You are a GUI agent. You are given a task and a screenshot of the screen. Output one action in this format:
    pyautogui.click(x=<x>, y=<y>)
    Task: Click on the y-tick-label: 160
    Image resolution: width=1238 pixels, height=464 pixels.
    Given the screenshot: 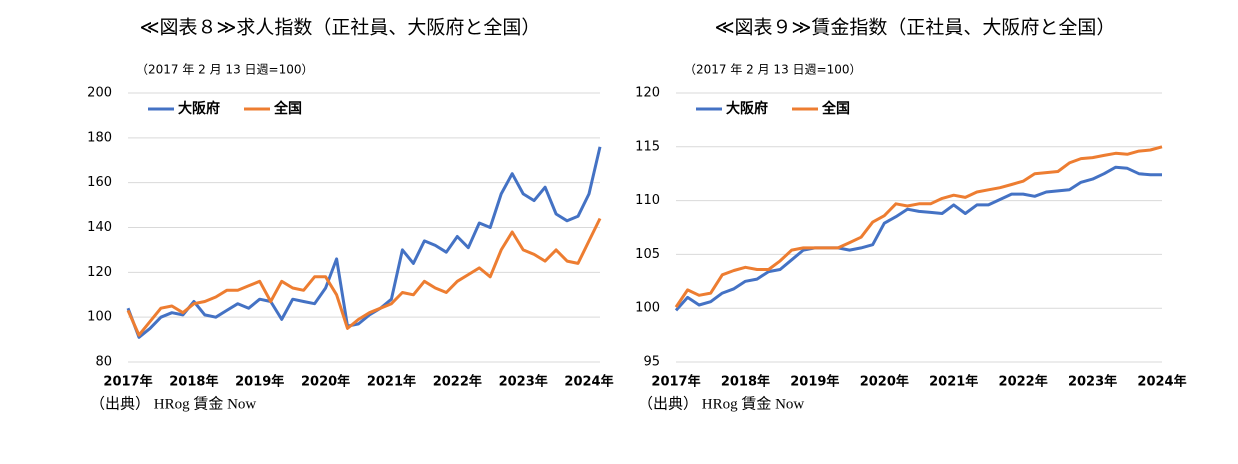 What is the action you would take?
    pyautogui.click(x=99, y=182)
    